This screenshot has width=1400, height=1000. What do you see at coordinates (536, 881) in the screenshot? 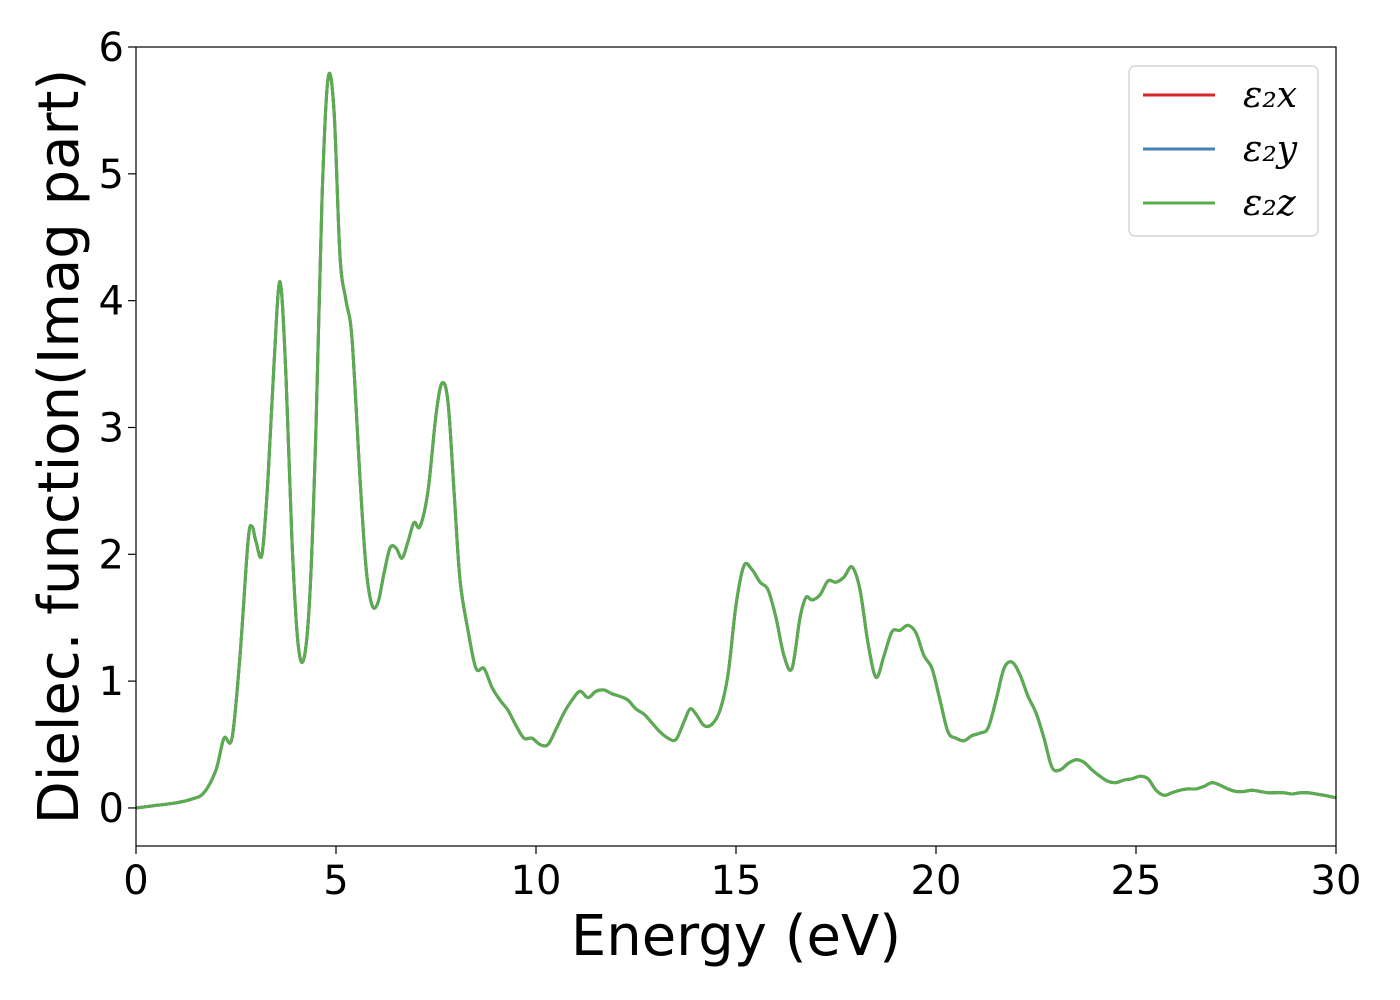
I see `x-tick-label: 10` at bounding box center [536, 881].